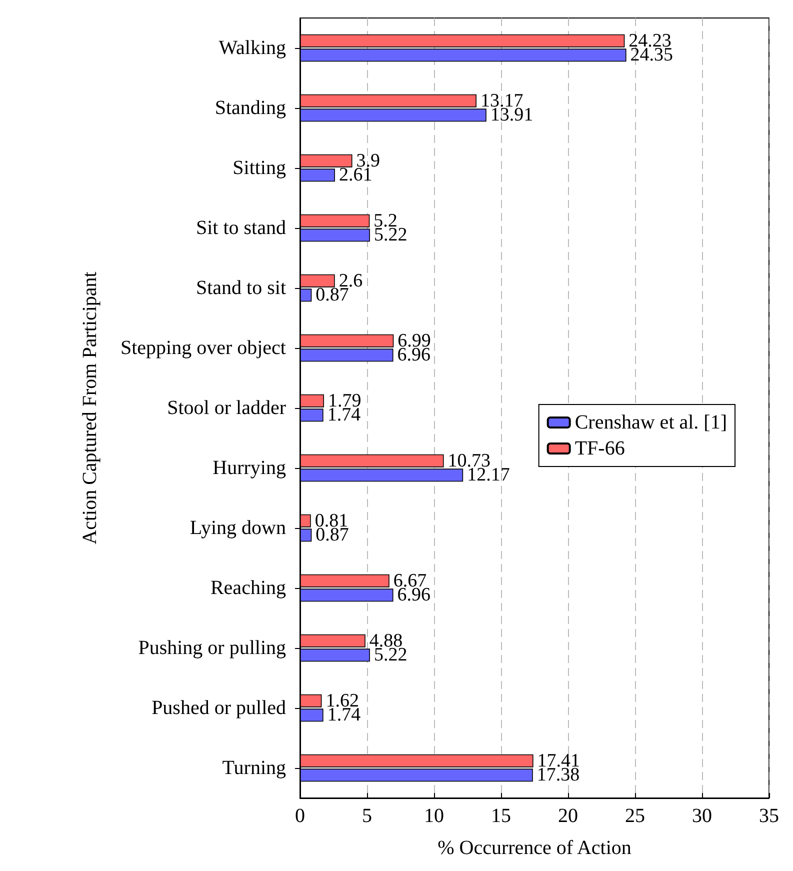  What do you see at coordinates (259, 168) in the screenshot?
I see `y-tick-label: Sitting` at bounding box center [259, 168].